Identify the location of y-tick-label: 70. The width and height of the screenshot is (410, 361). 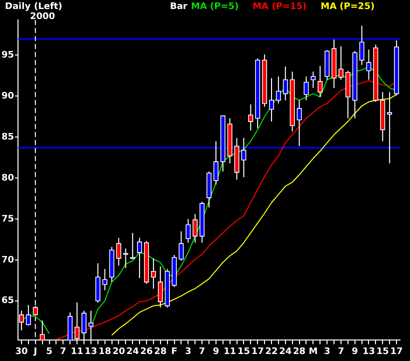
(7, 260).